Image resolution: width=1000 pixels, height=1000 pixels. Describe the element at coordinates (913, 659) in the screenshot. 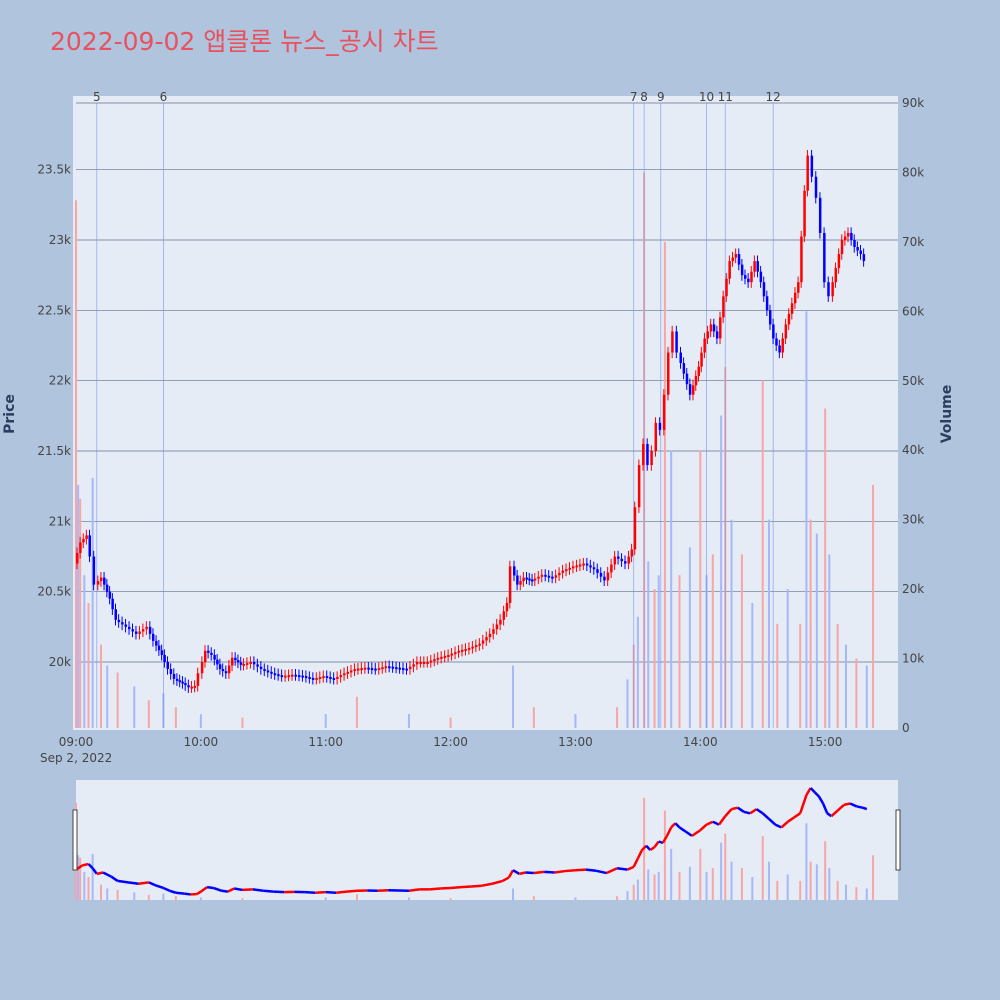

I see `volume-tick-label: 10k` at that location.